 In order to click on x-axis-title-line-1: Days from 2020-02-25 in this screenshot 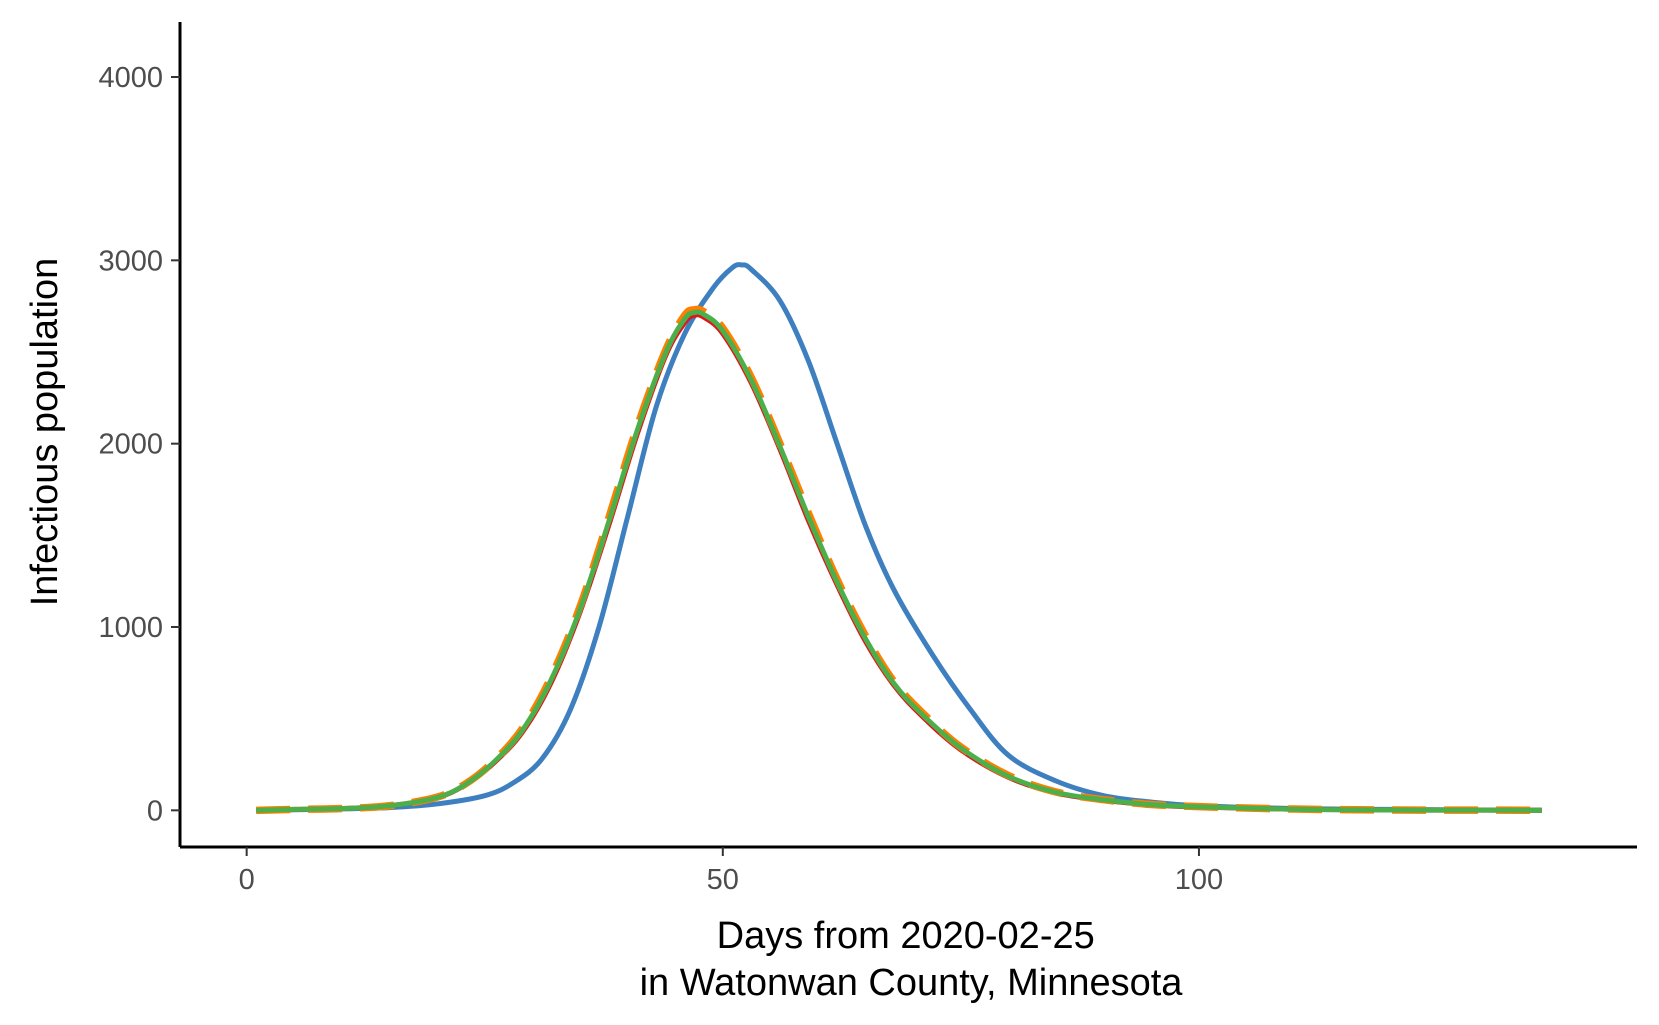, I will do `click(906, 936)`.